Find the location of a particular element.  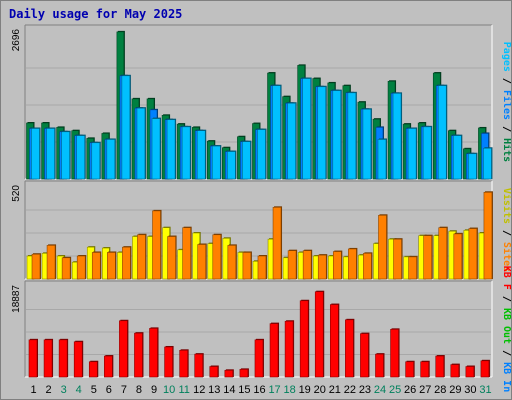

top-panel-ymax-label: 2696 is located at coordinates (16, 40).